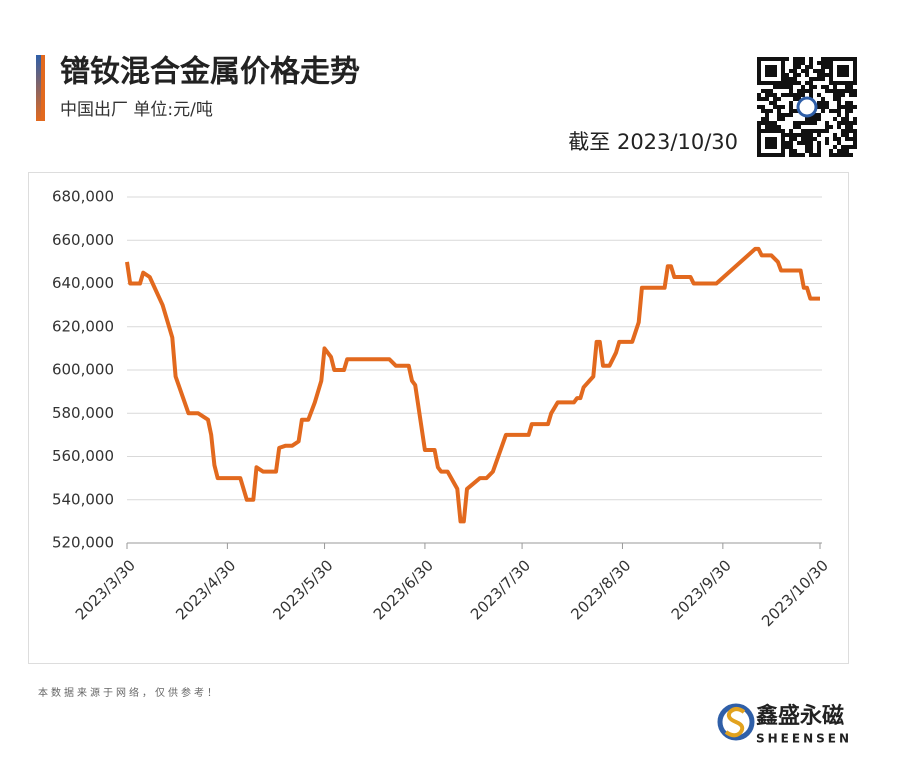 The height and width of the screenshot is (770, 900). Describe the element at coordinates (771, 71) in the screenshot. I see `qr-finder` at that location.